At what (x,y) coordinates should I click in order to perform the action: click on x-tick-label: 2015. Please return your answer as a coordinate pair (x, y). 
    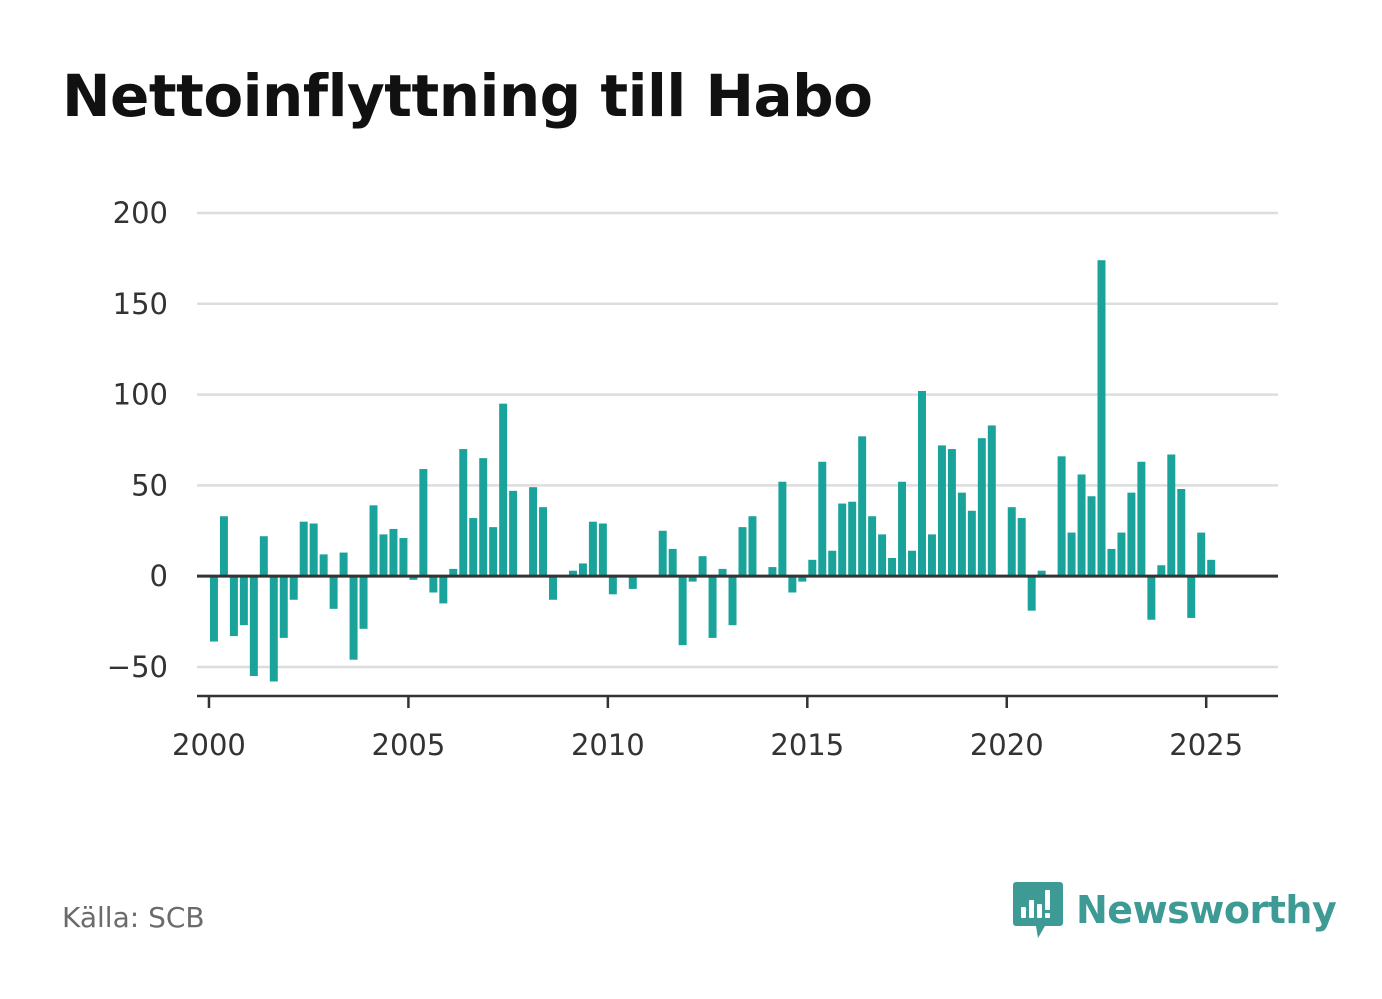
    Looking at the image, I should click on (807, 745).